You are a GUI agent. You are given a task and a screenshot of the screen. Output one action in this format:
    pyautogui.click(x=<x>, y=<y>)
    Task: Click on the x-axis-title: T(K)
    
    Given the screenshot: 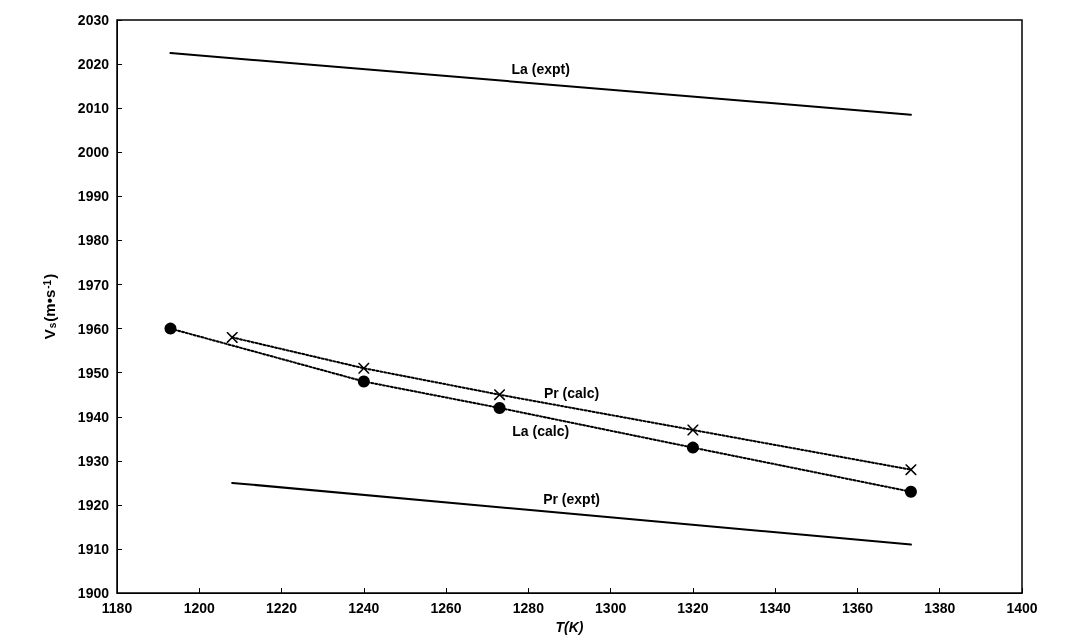 What is the action you would take?
    pyautogui.click(x=569, y=627)
    